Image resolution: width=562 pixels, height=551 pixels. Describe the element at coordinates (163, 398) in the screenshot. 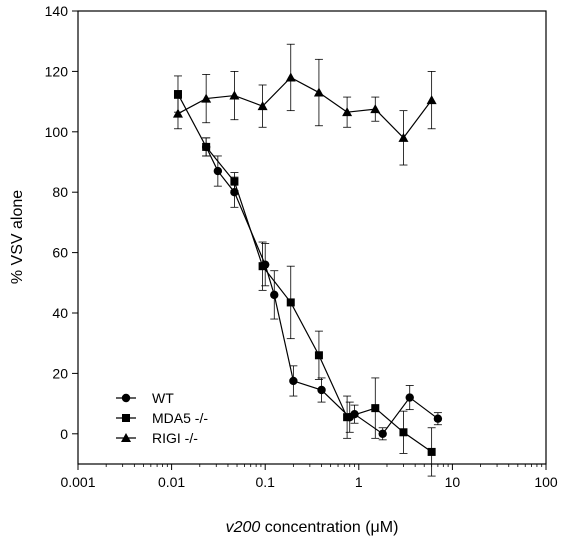

I see `legend-label: WT` at that location.